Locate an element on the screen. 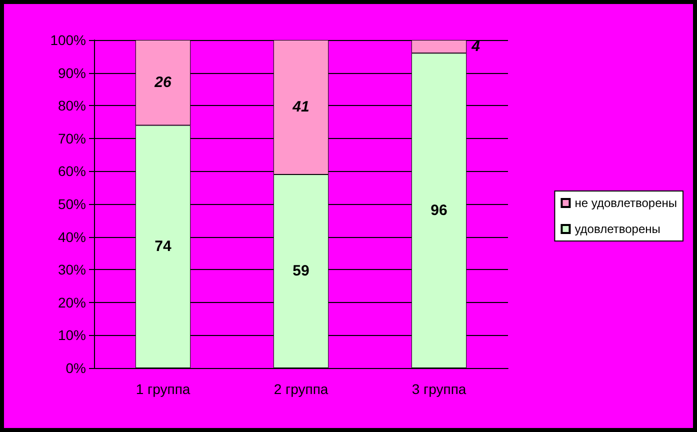 The image size is (697, 432). data-label: 96 is located at coordinates (439, 211).